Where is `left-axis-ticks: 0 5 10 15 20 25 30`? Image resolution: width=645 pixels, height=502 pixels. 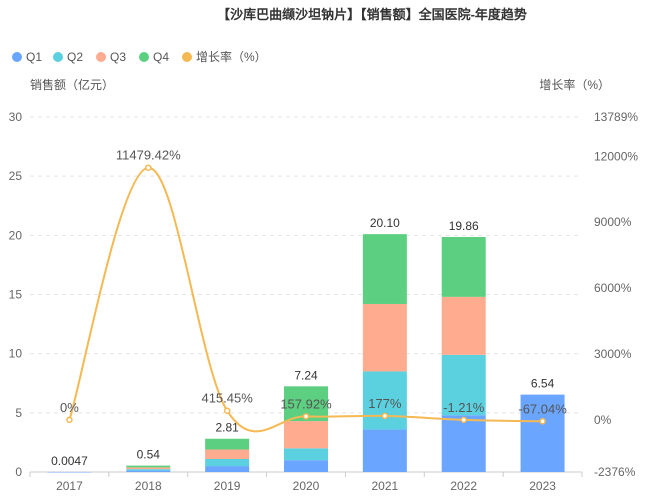
left-axis-ticks: 0 5 10 15 20 25 30 is located at coordinates (16, 294).